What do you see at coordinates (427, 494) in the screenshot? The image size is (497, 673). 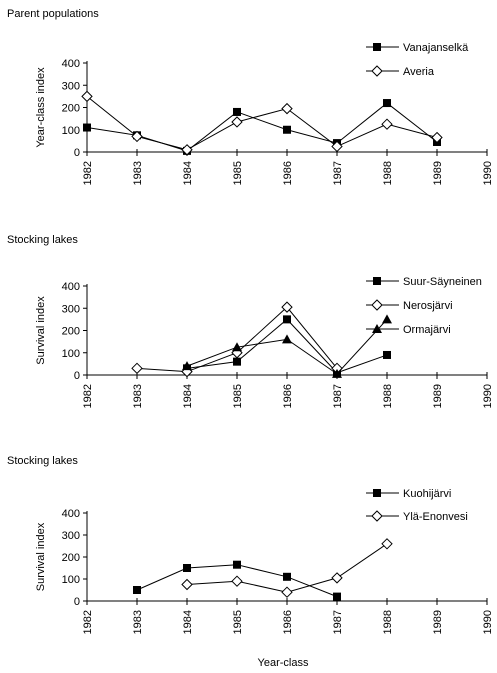 I see `legend-label: Kuohijärvi` at bounding box center [427, 494].